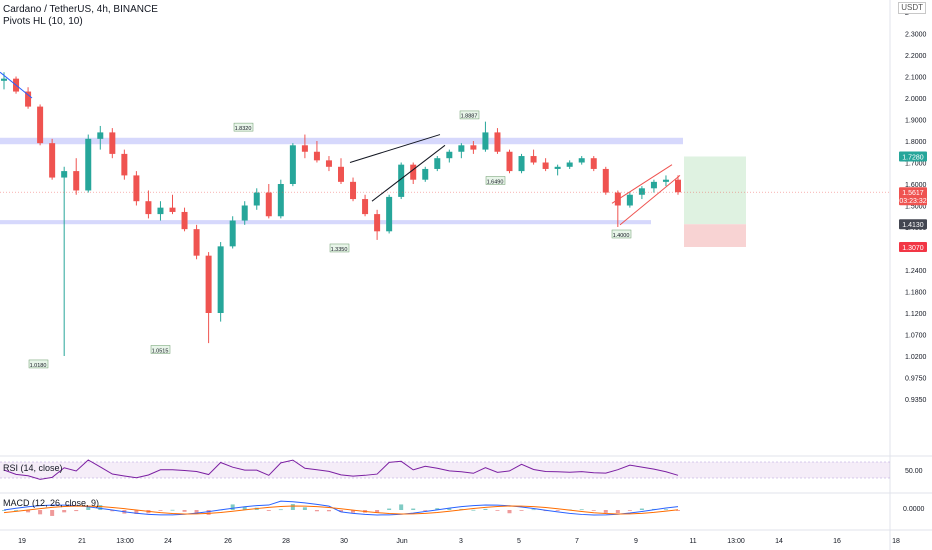  Describe the element at coordinates (22, 541) in the screenshot. I see `time-tick-label: 19` at that location.